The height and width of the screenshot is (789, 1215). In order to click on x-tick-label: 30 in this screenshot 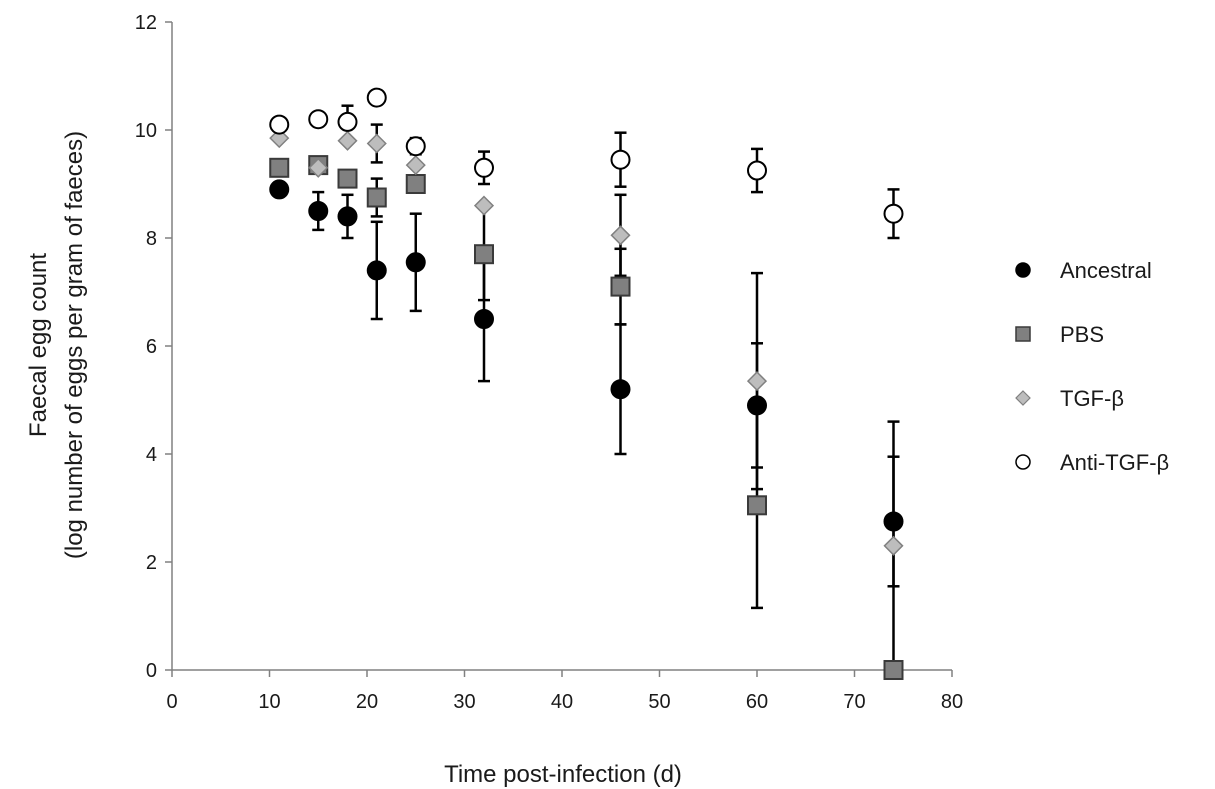, I will do `click(464, 702)`.